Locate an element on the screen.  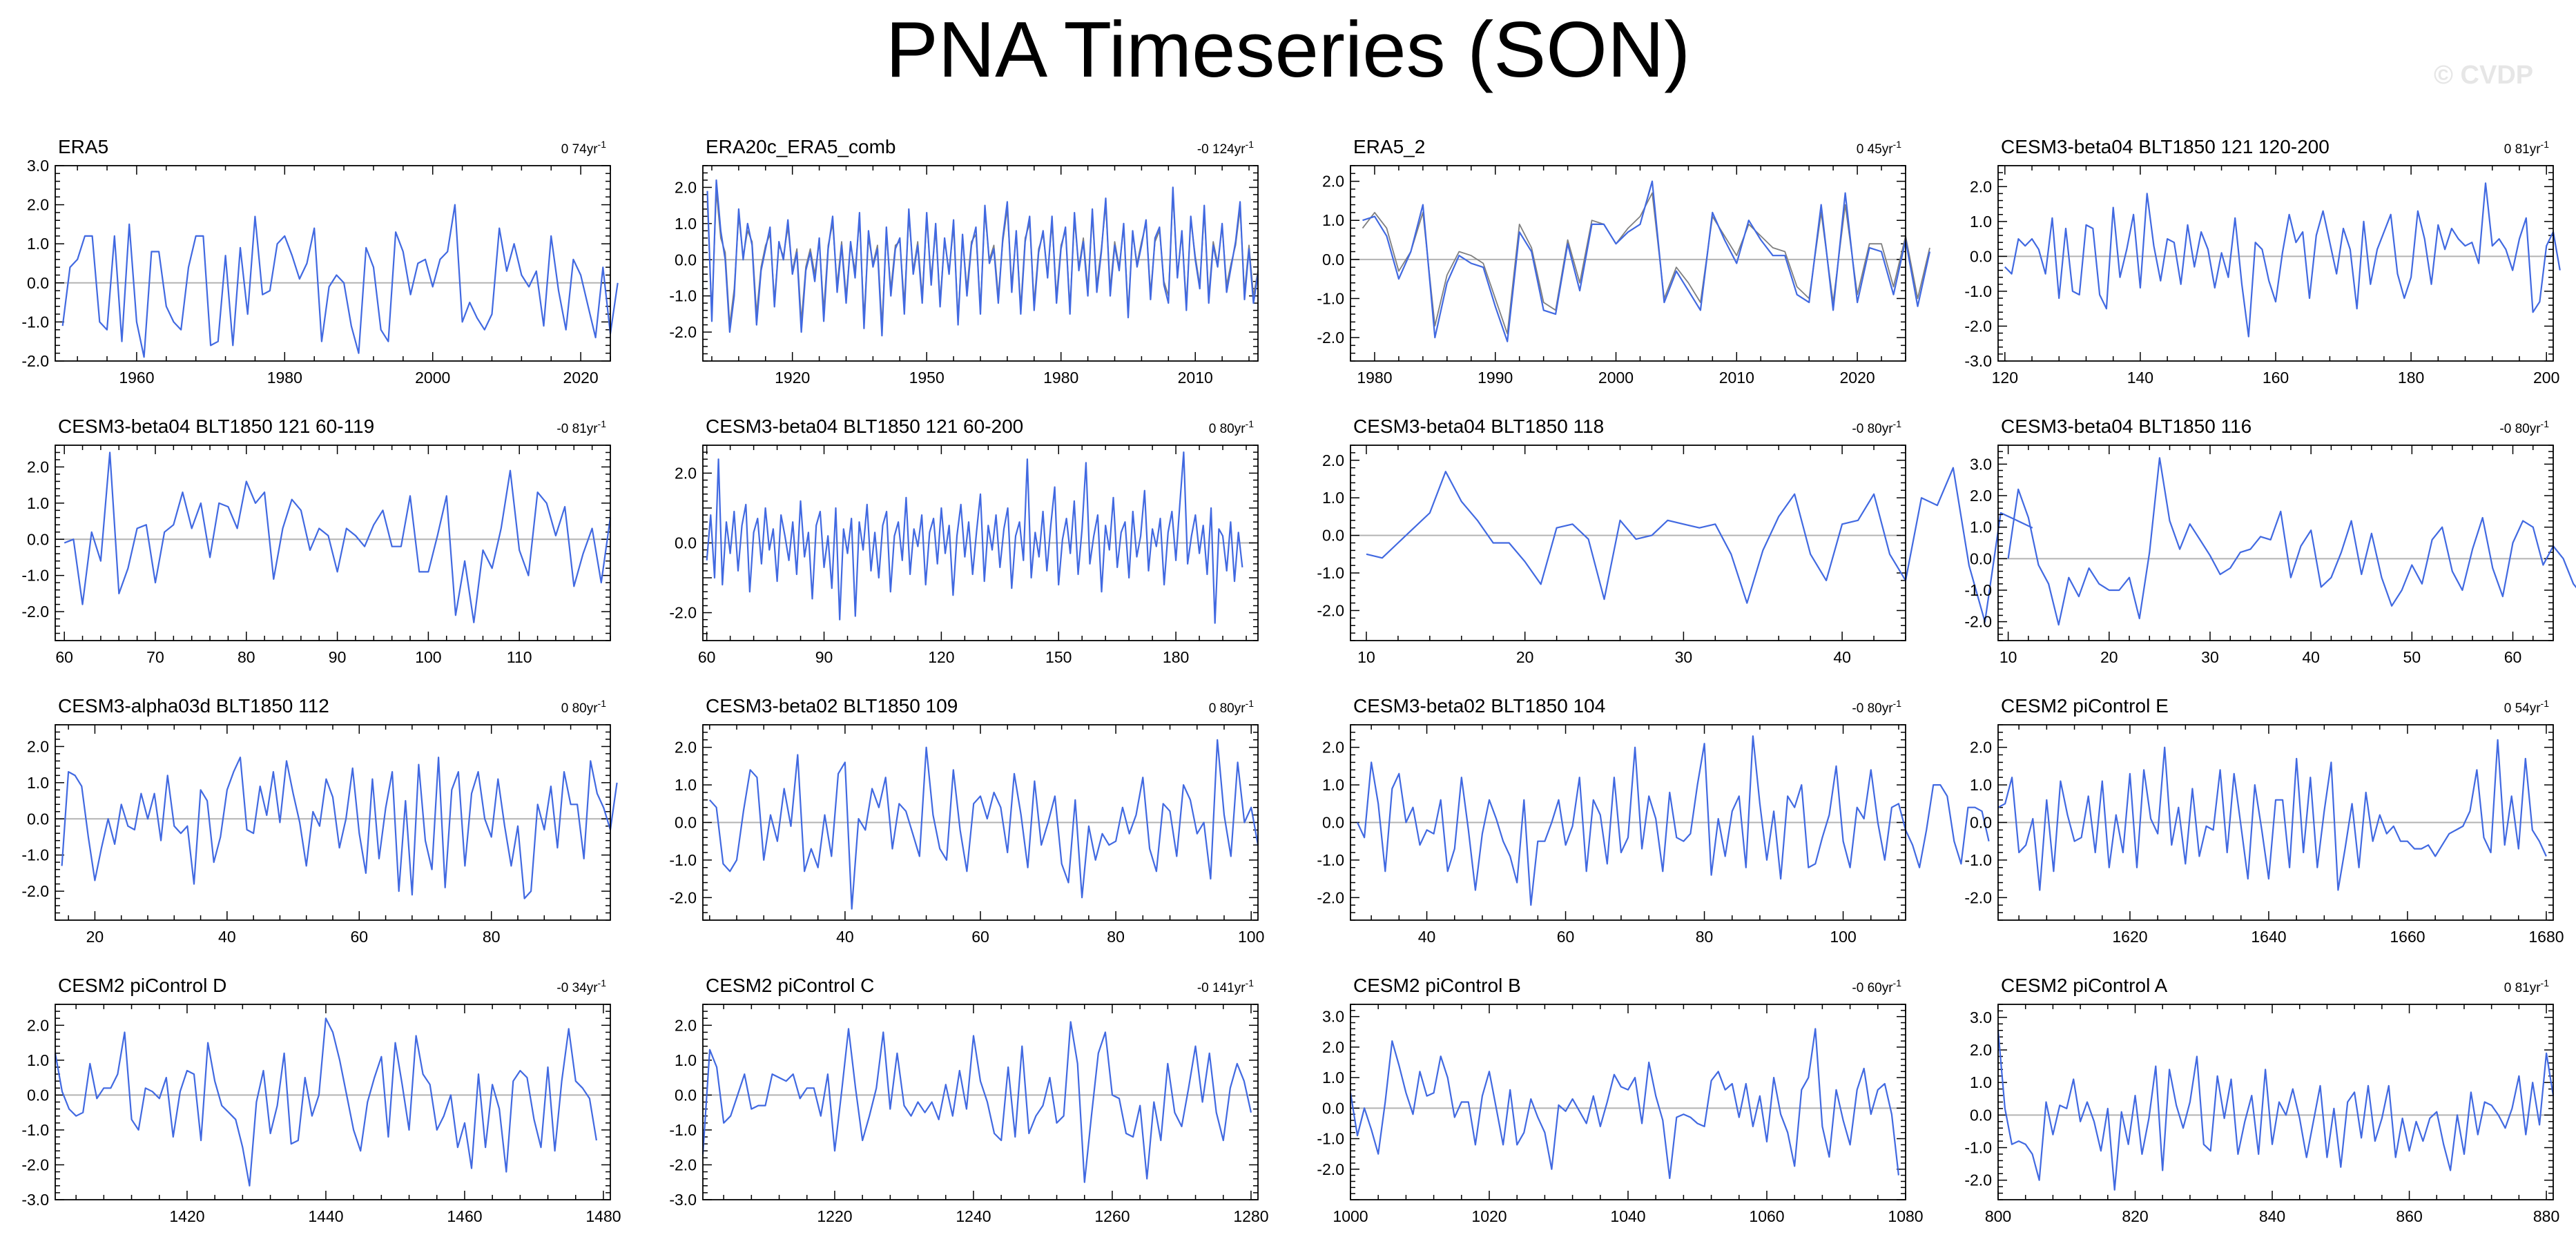
x-tick-label: 2010 is located at coordinates (1736, 378).